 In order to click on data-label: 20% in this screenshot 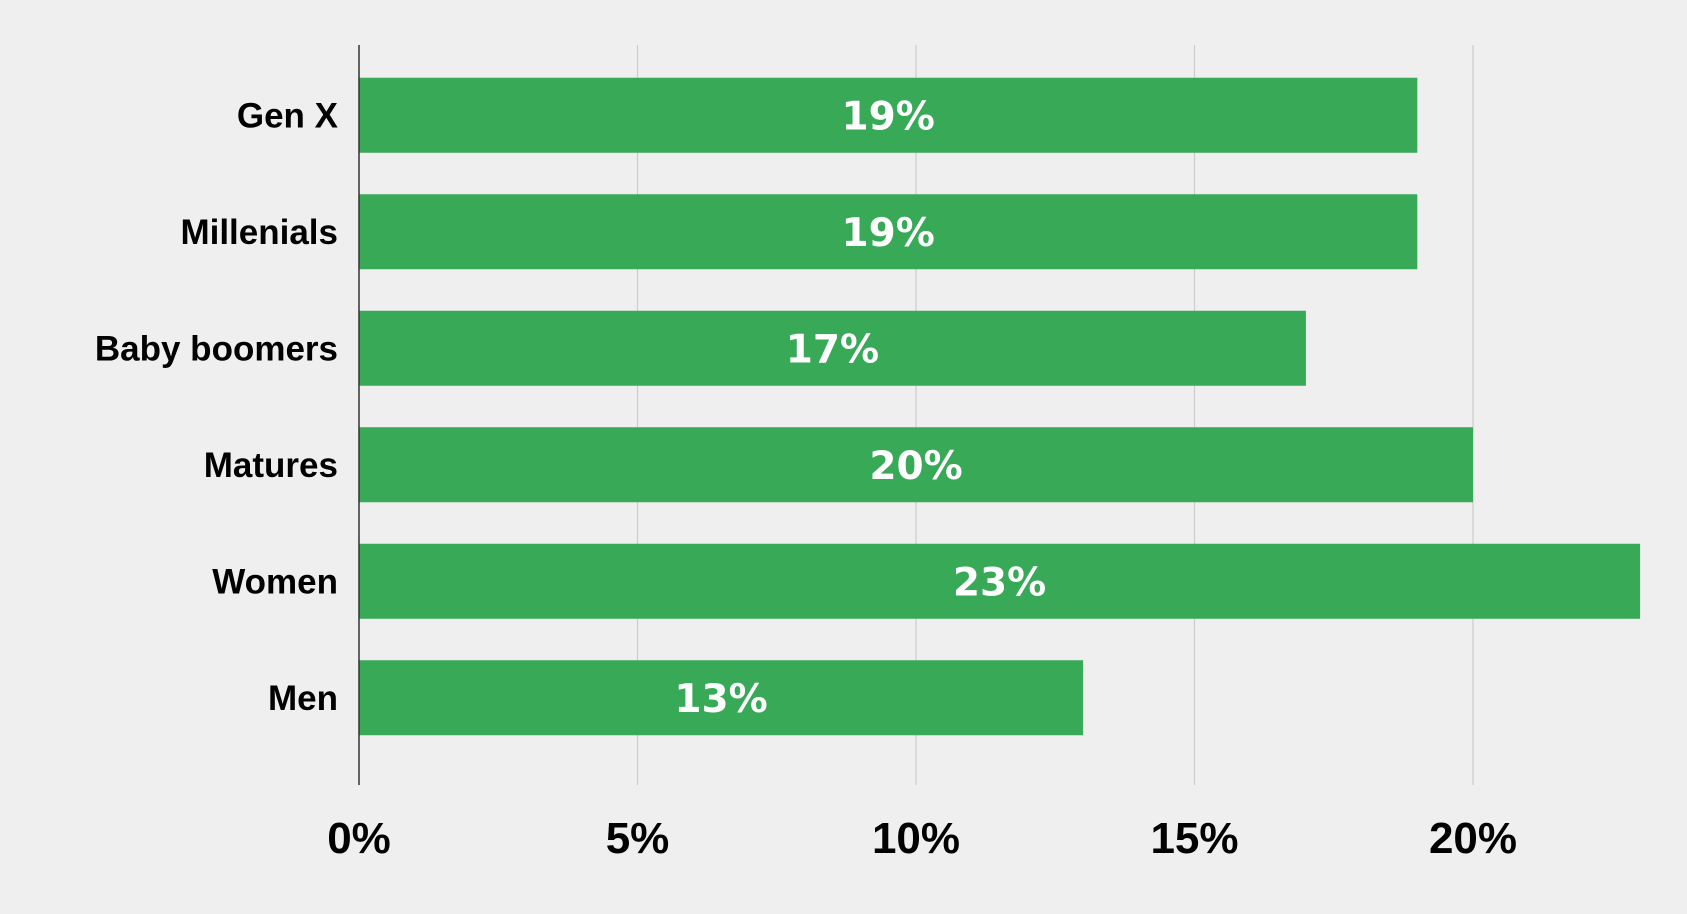, I will do `click(915, 466)`.